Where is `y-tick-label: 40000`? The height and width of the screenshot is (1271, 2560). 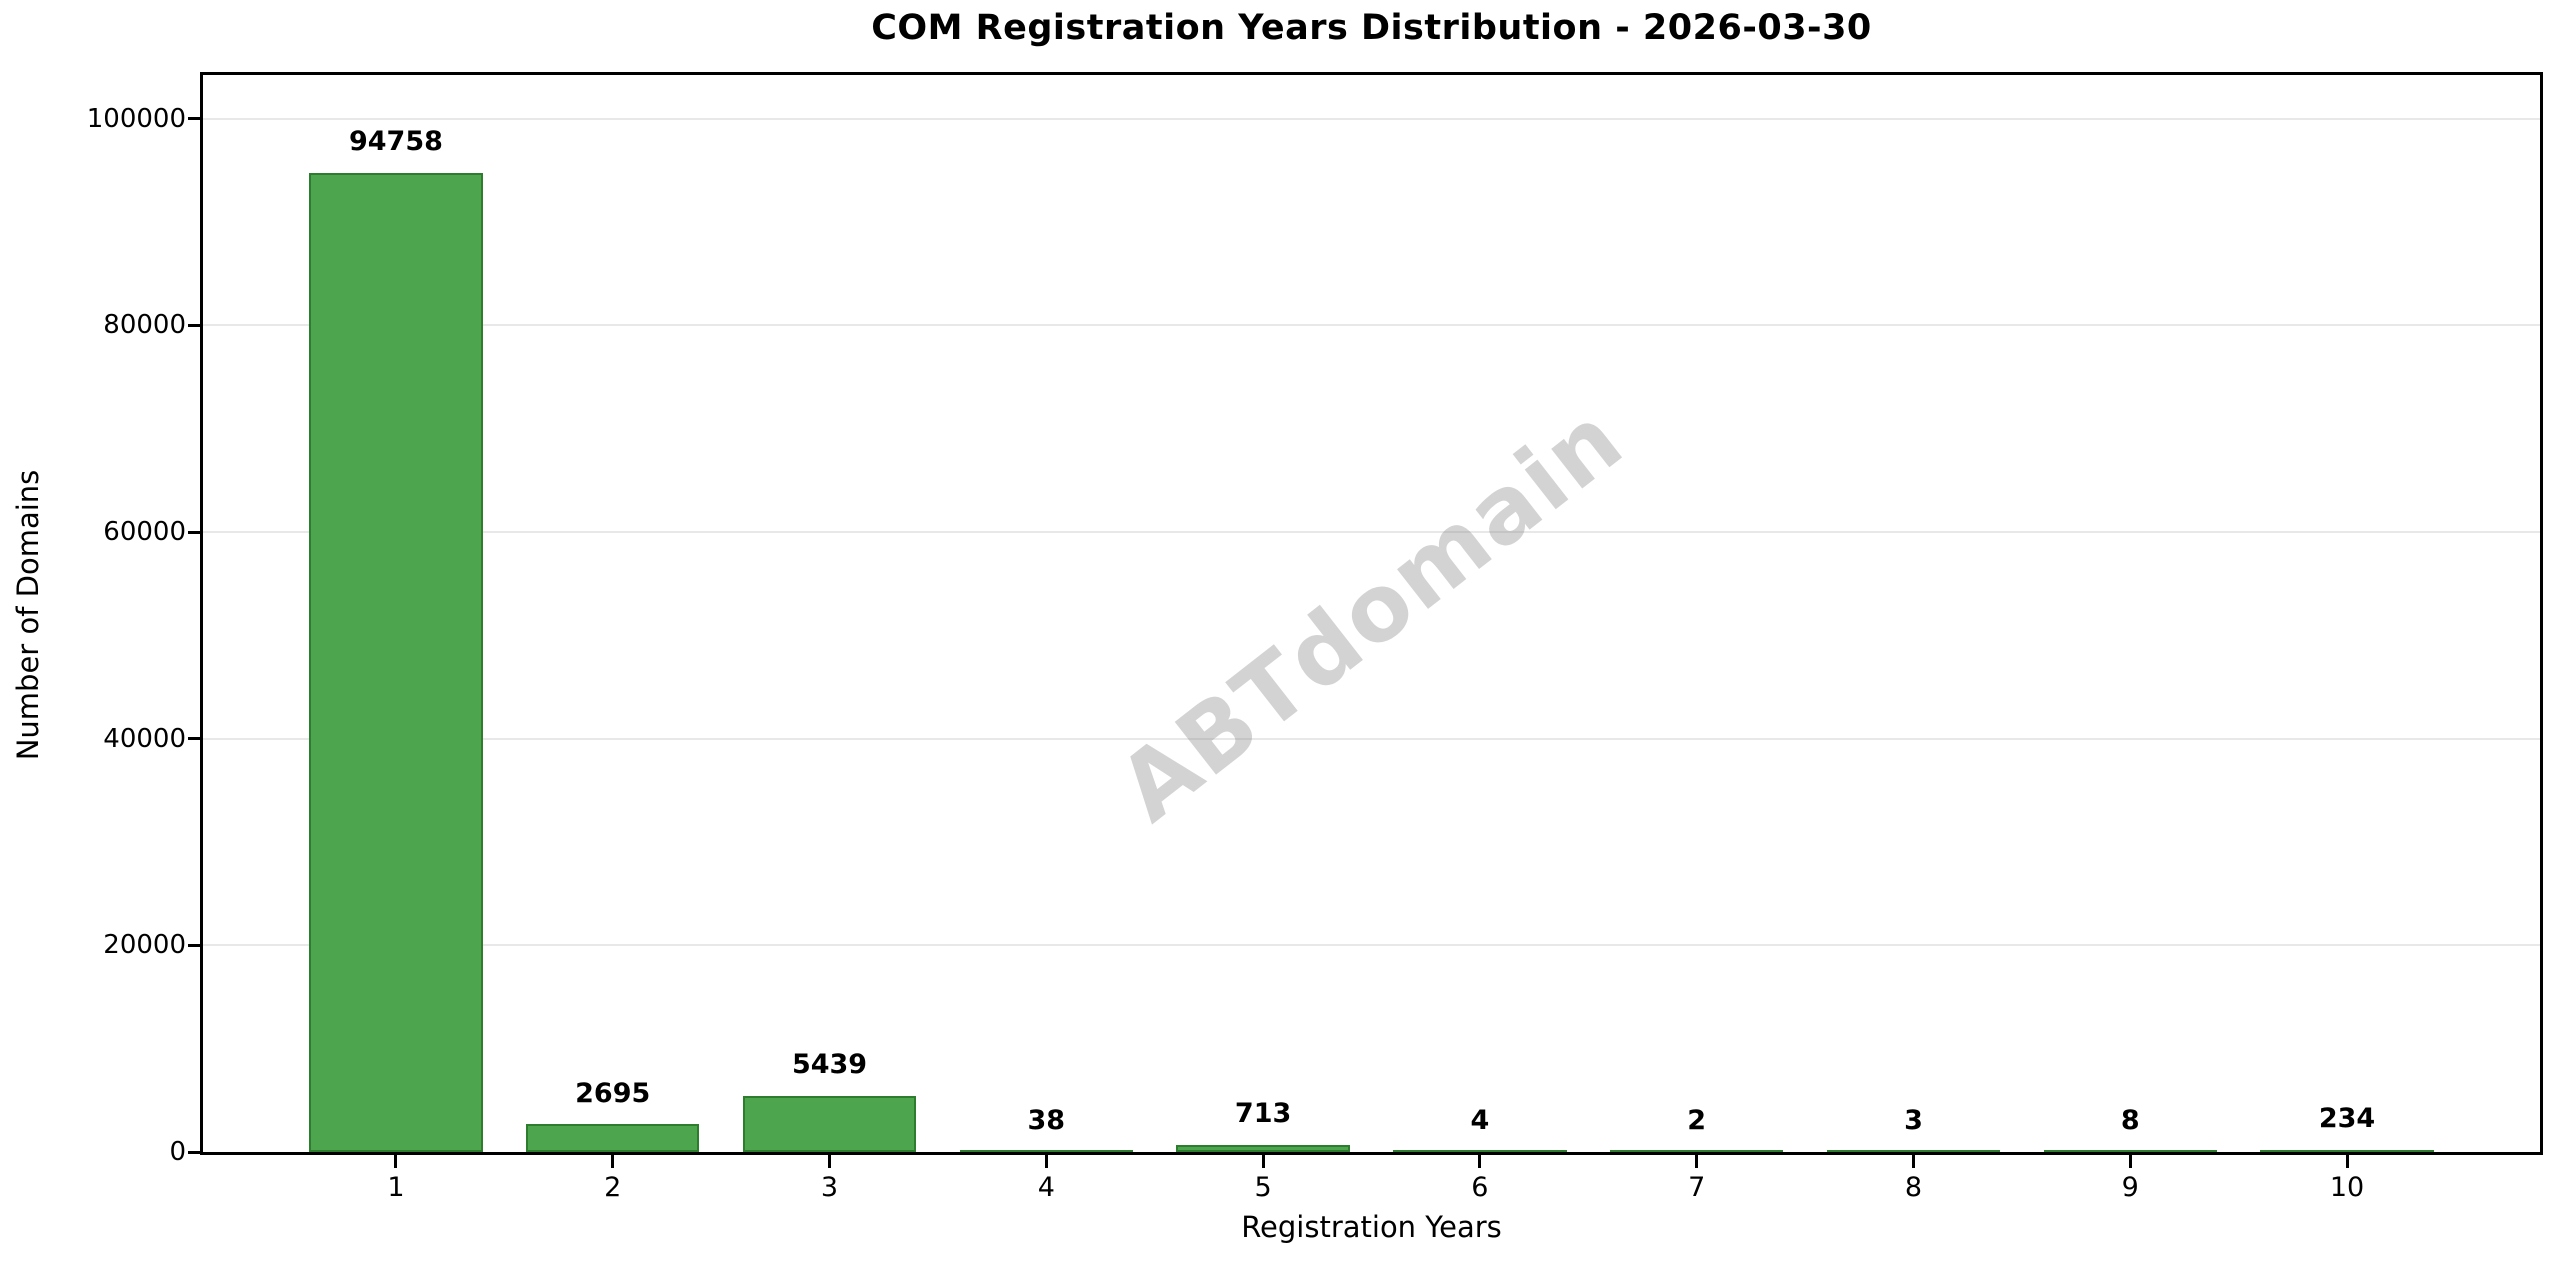 y-tick-label: 40000 is located at coordinates (144, 738).